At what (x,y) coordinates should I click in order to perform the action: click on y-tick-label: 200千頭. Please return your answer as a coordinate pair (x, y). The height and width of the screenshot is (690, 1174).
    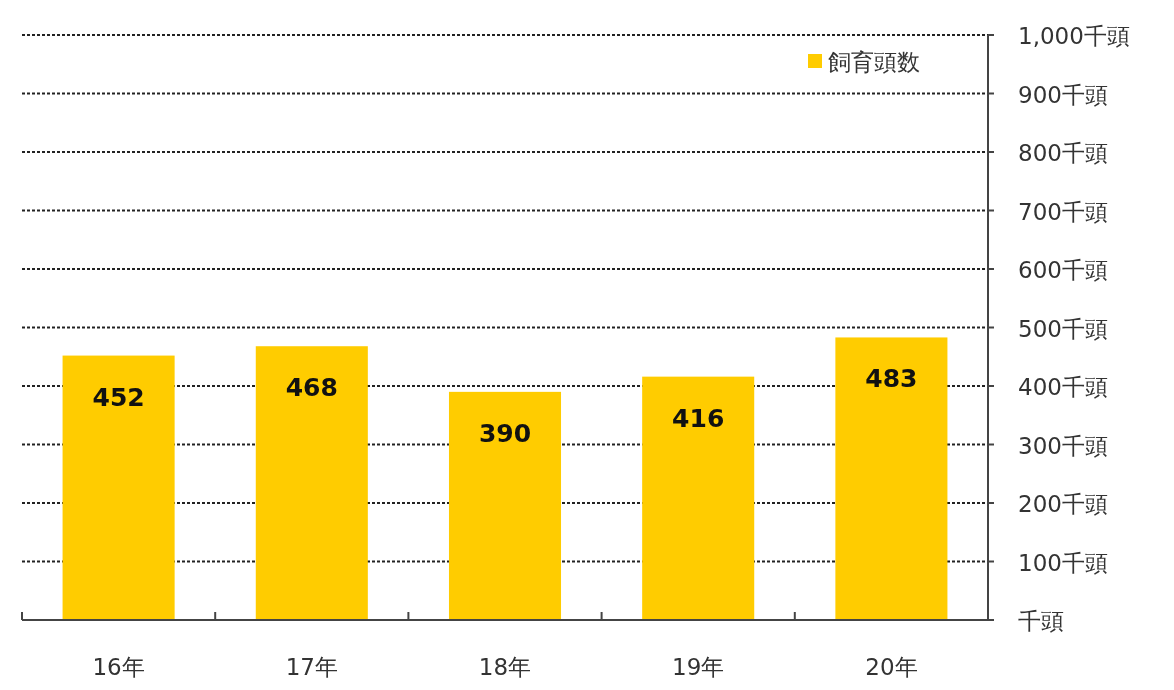
    Looking at the image, I should click on (1063, 504).